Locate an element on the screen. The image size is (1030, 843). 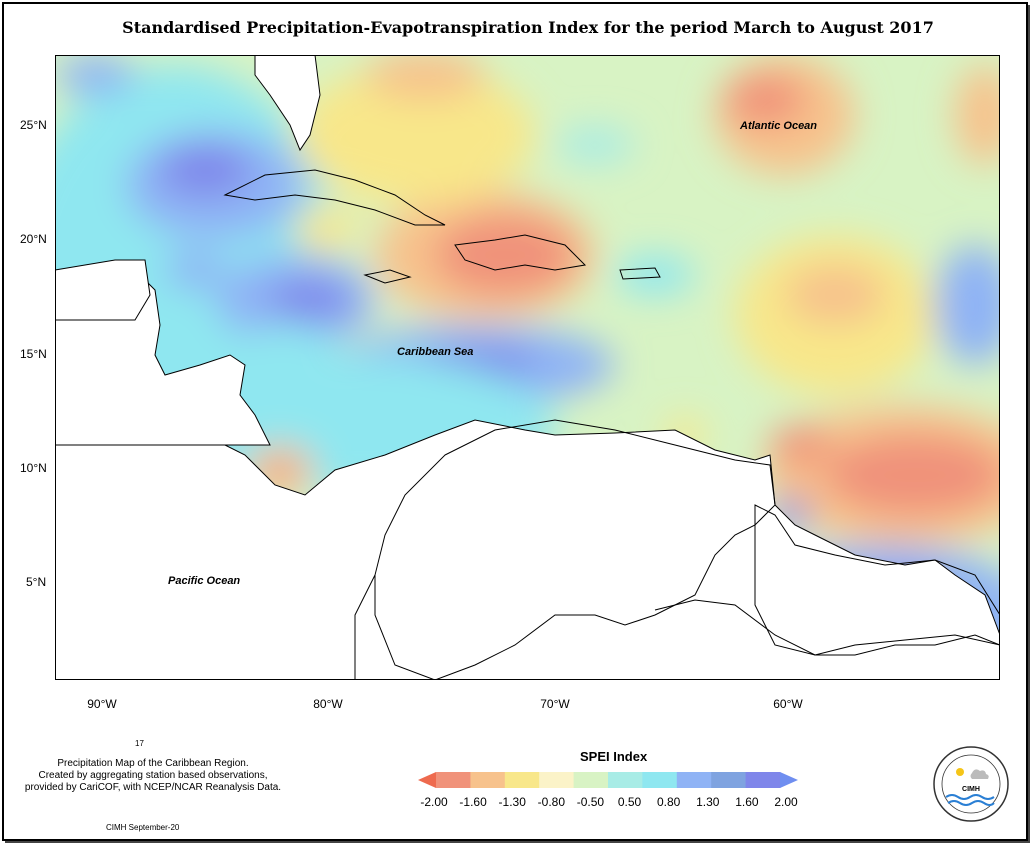
cimh-logo: CIMH is located at coordinates (971, 784).